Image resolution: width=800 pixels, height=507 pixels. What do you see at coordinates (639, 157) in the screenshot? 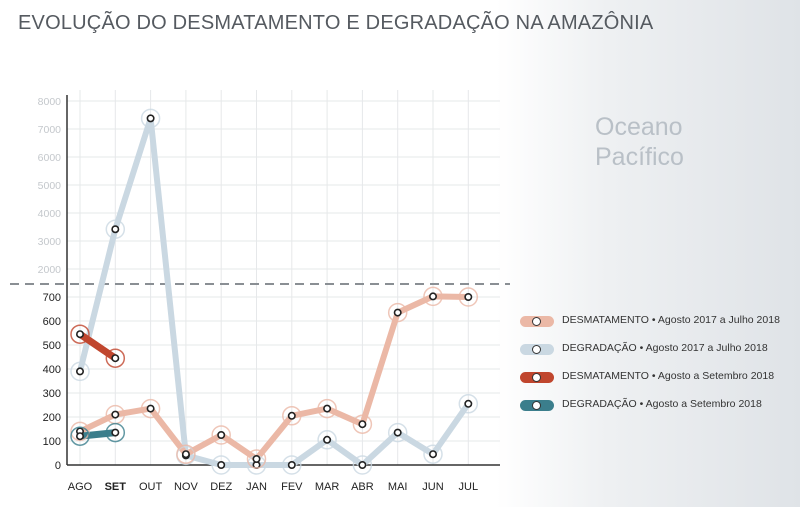
I see `map-label-line2: Pacífico` at bounding box center [639, 157].